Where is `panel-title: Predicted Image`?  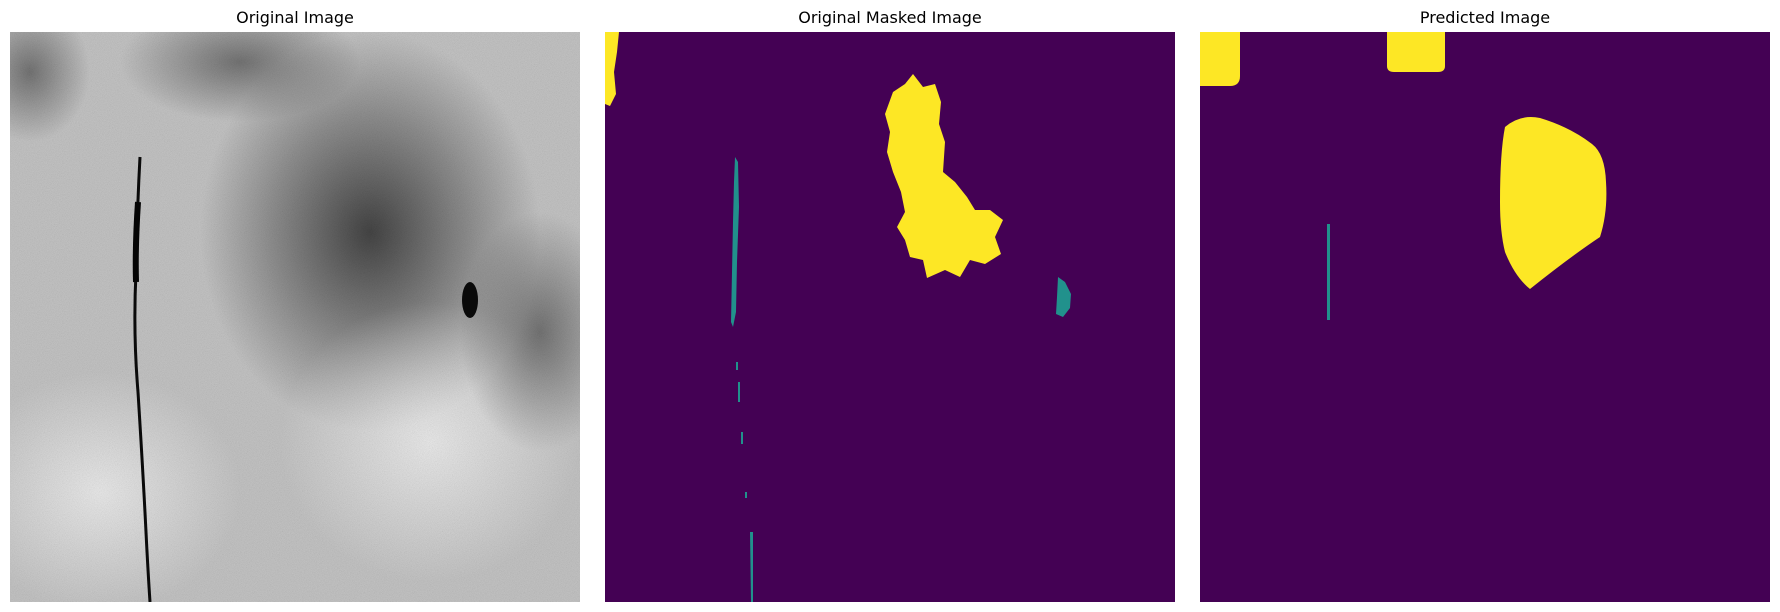 panel-title: Predicted Image is located at coordinates (1485, 17).